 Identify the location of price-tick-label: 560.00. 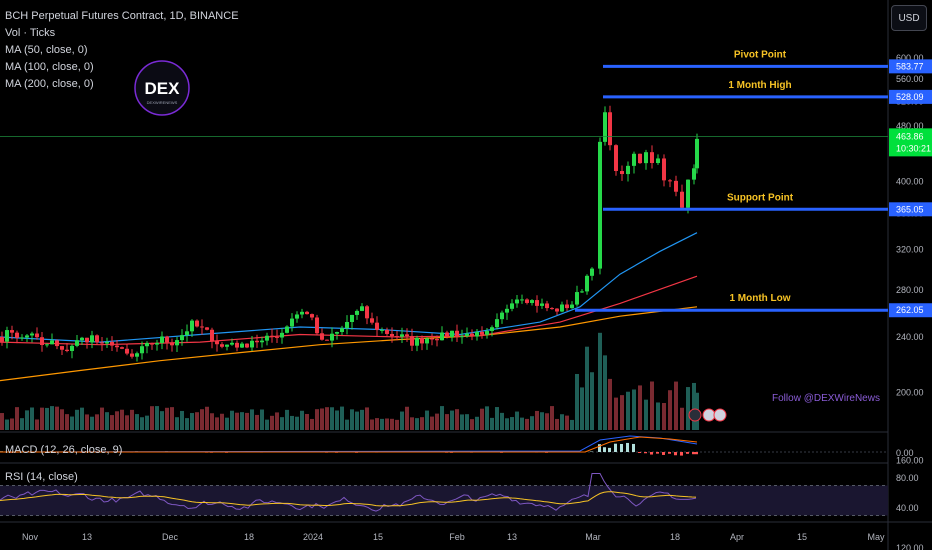
(910, 79).